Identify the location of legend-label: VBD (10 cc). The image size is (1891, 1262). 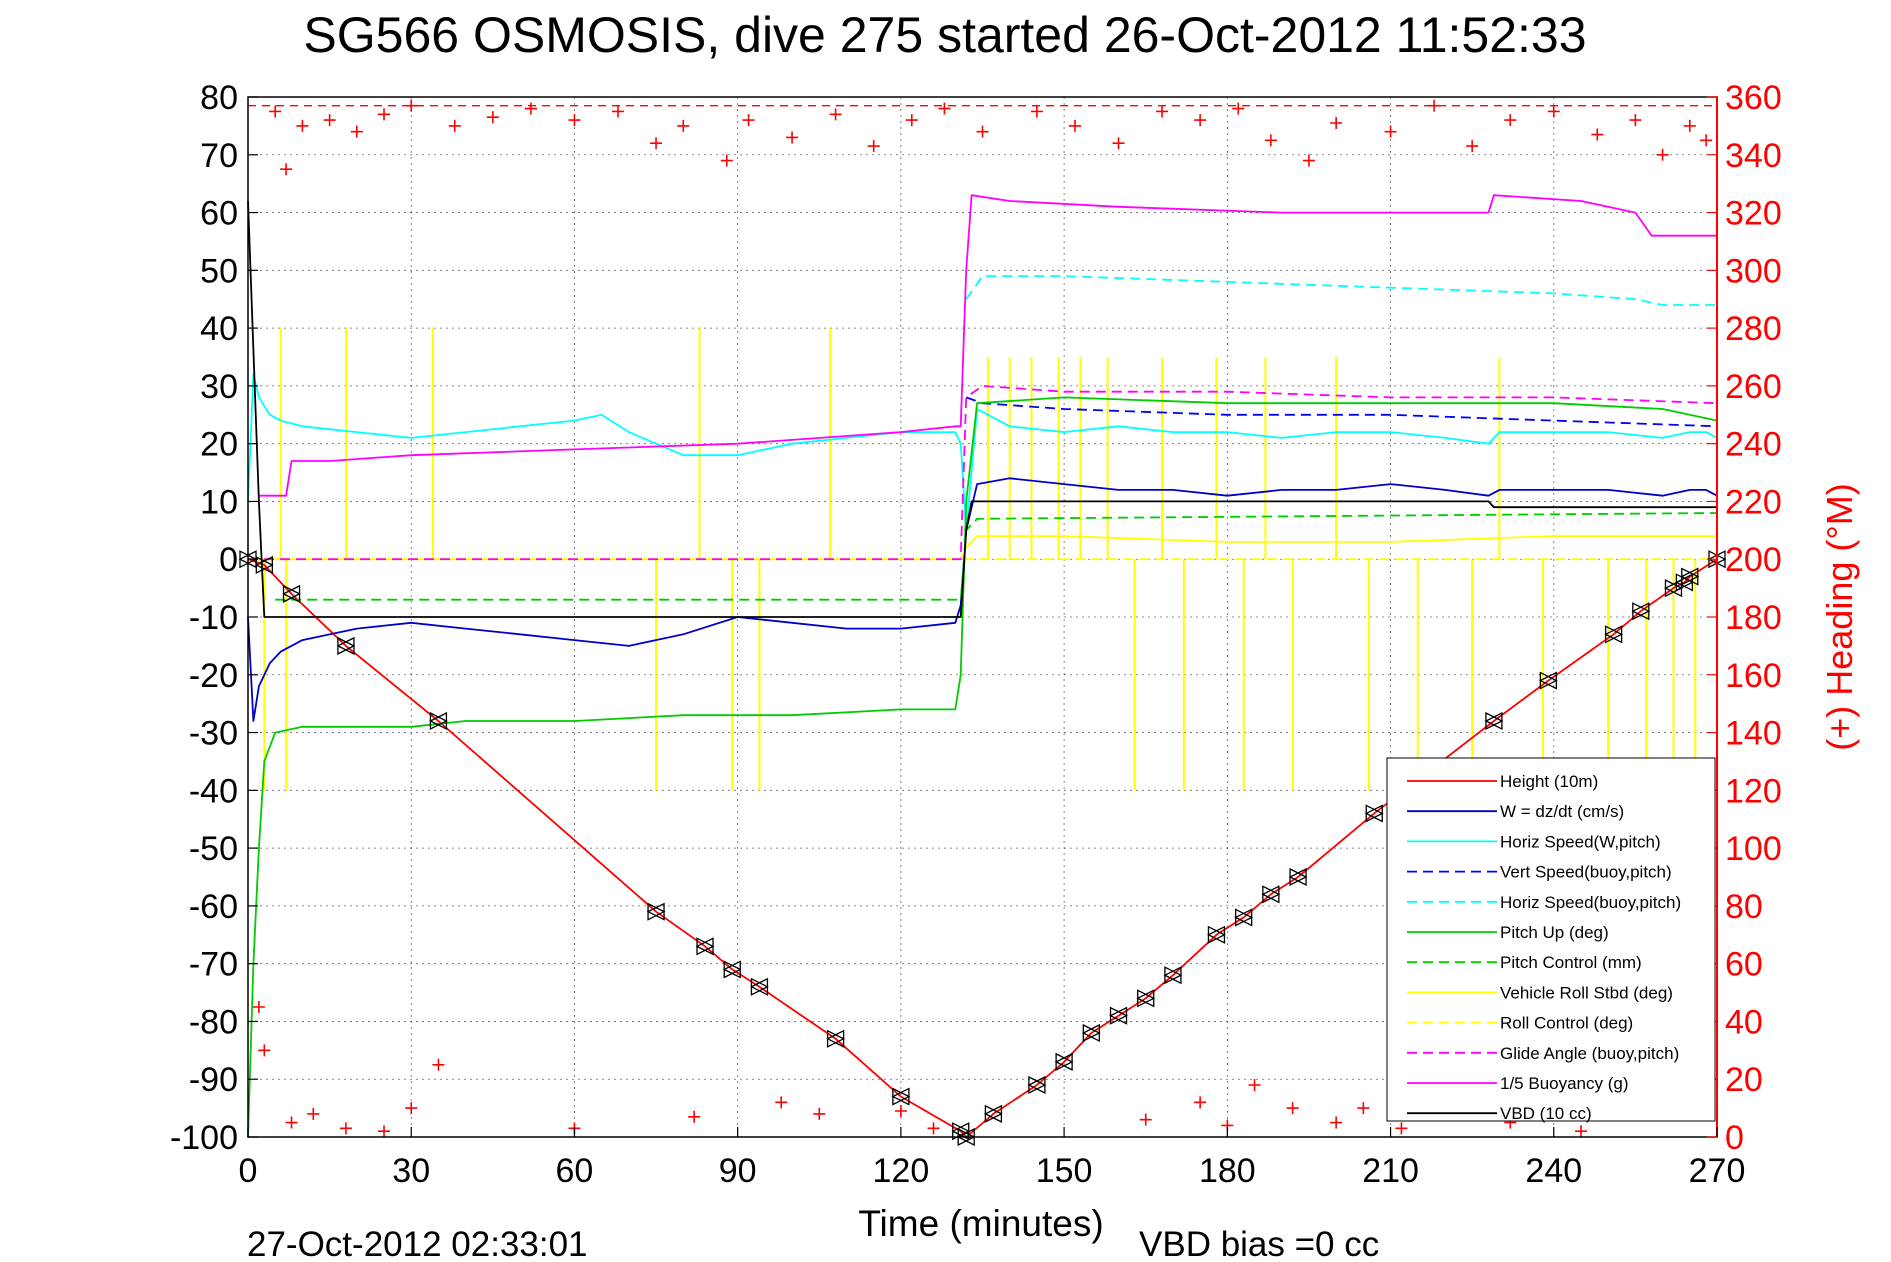
(1546, 1113).